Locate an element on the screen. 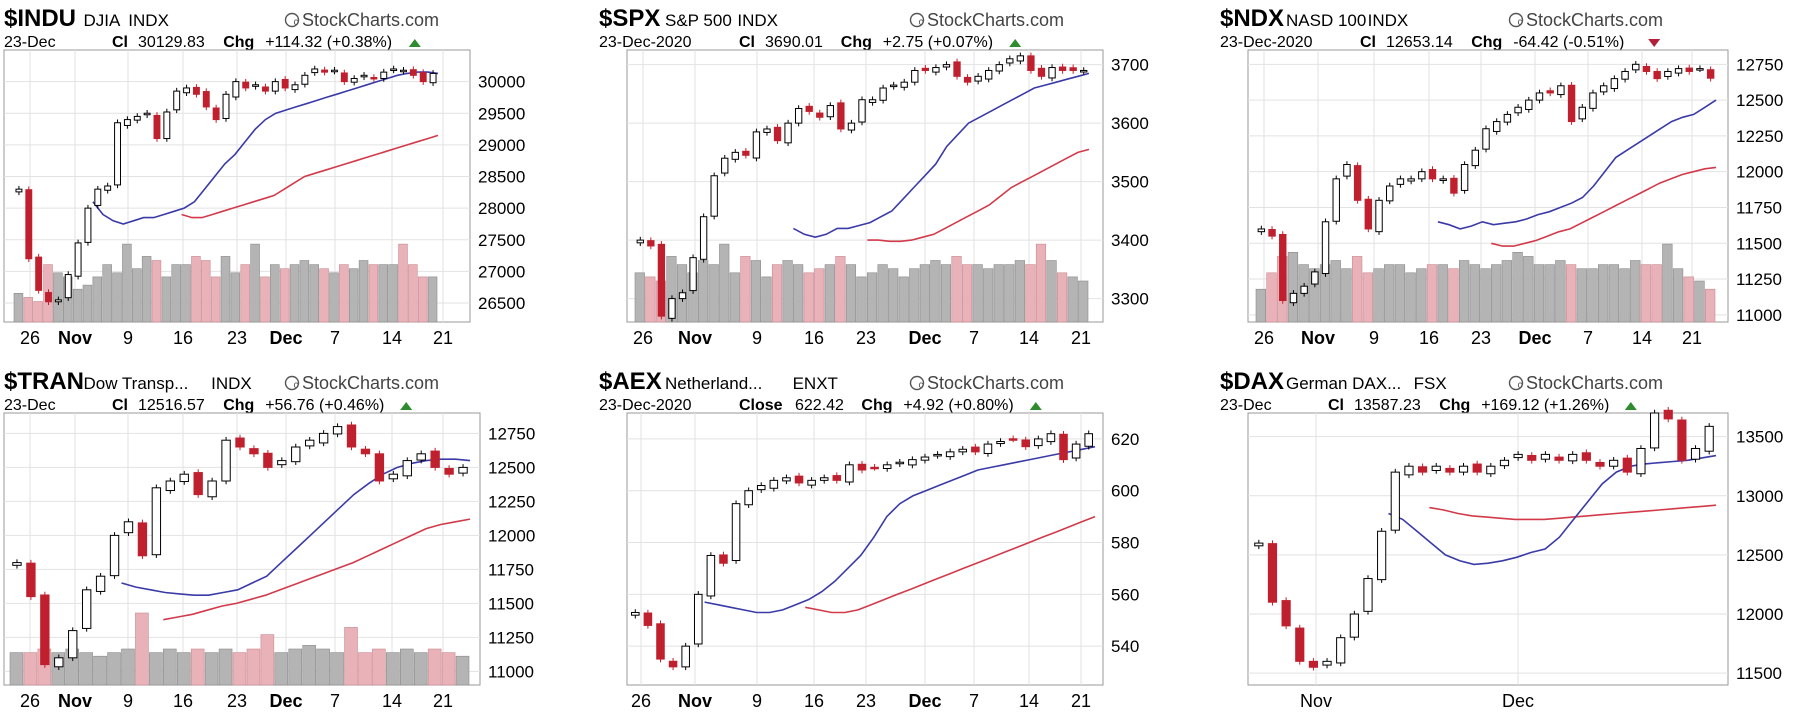 Image resolution: width=1808 pixels, height=716 pixels. y-tick-label: 560 is located at coordinates (1125, 594).